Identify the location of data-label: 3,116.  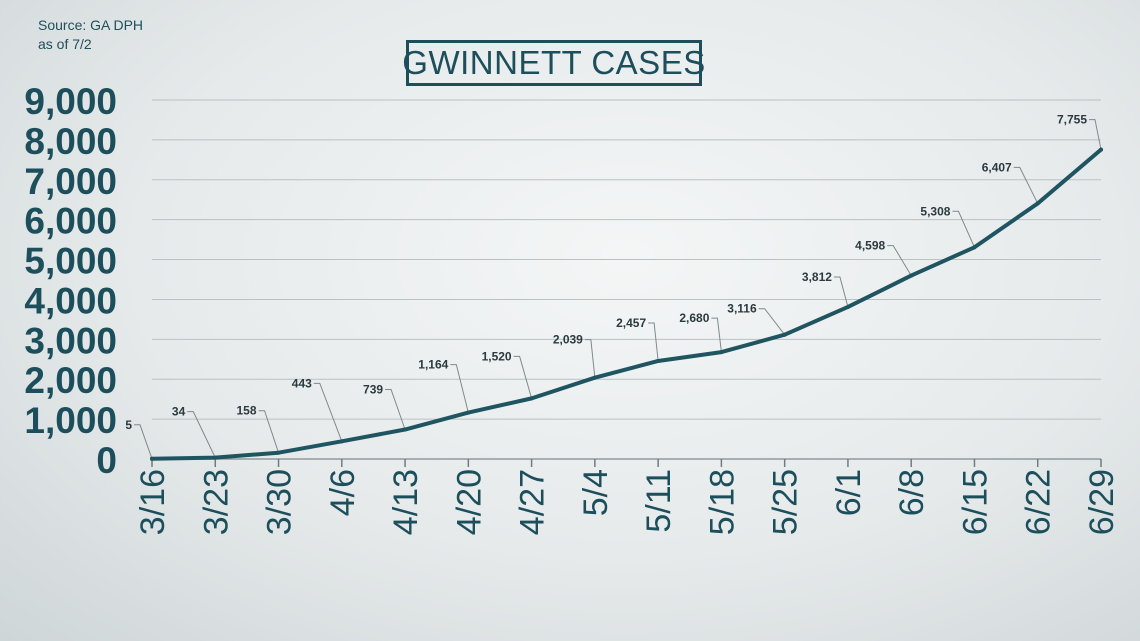
(742, 309).